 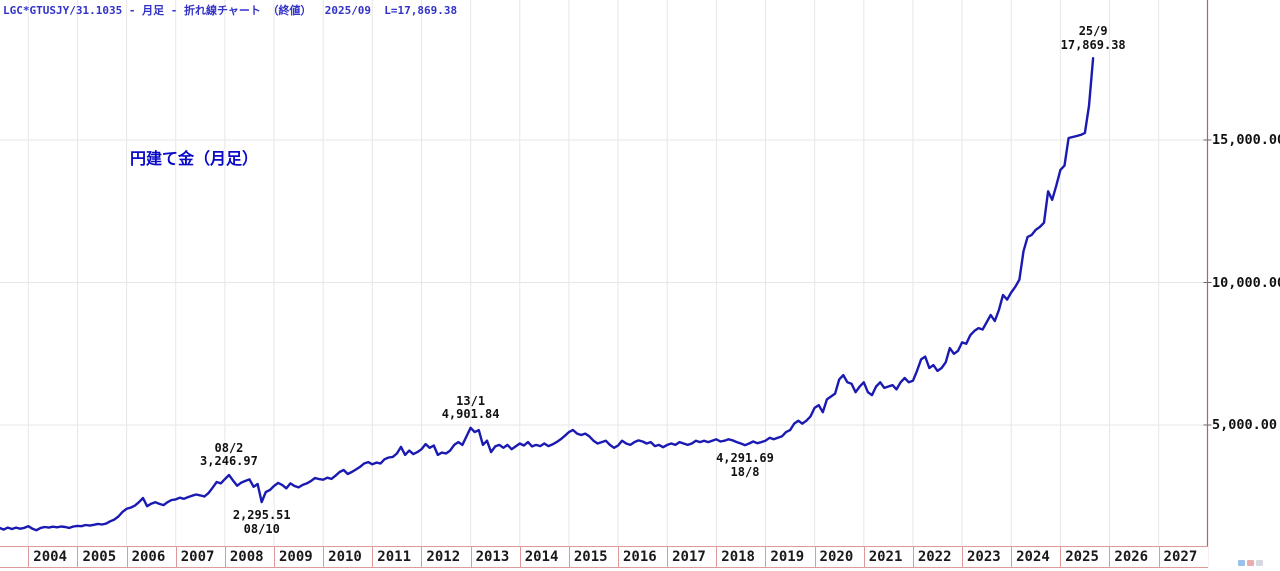 I want to click on annotation-08-10: 2,295.51 08/10, so click(x=261, y=522).